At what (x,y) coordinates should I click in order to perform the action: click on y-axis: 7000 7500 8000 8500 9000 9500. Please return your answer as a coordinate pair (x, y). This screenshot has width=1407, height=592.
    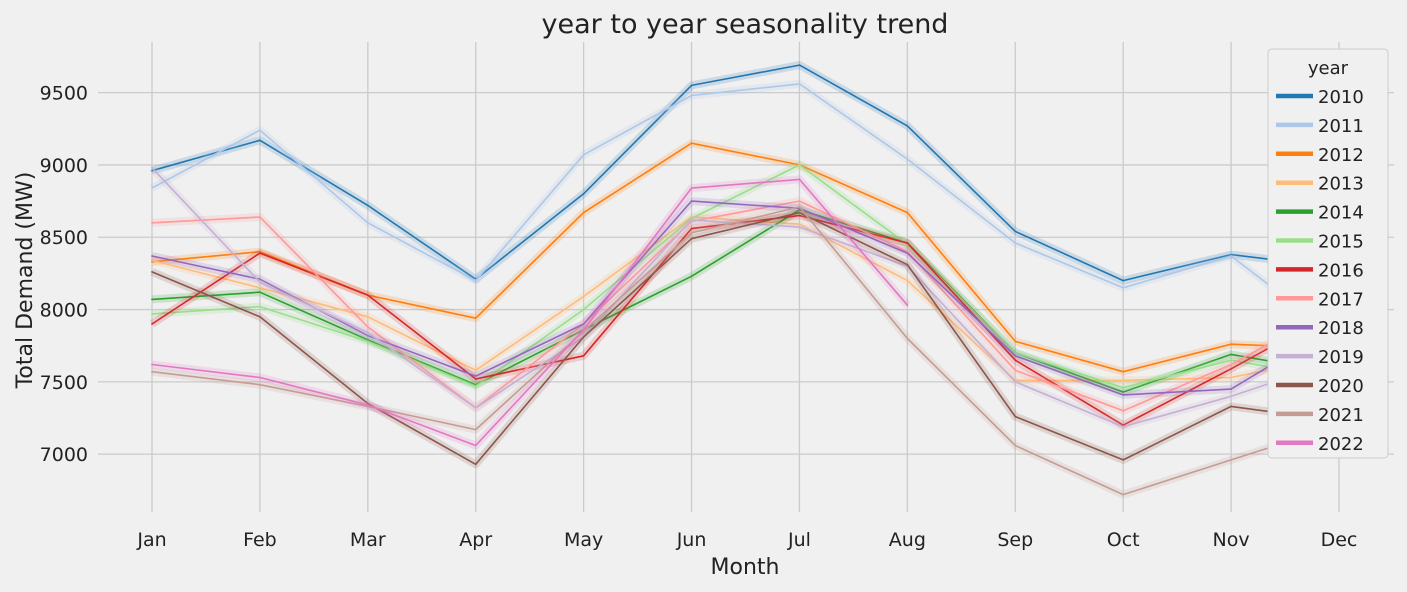
    Looking at the image, I should click on (64, 275).